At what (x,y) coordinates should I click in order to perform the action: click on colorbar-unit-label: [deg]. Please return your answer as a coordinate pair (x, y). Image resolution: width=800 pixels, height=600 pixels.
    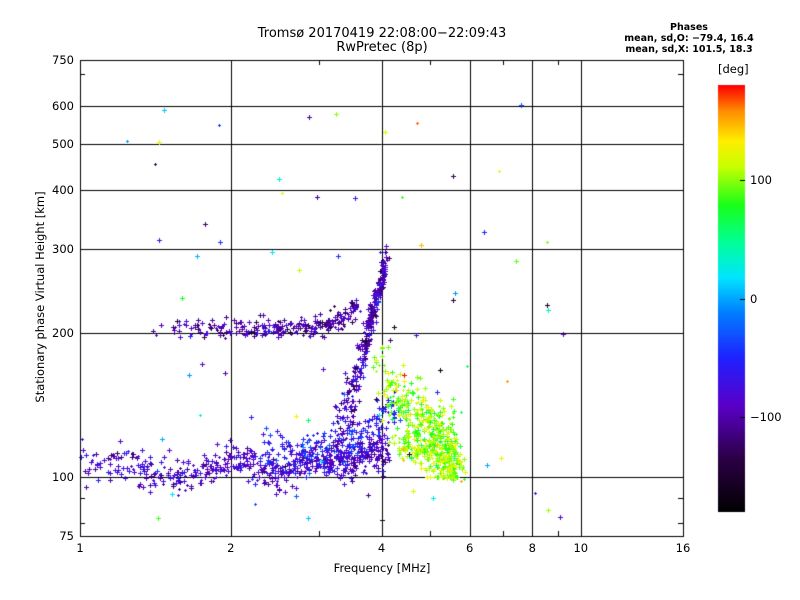
    Looking at the image, I should click on (733, 69).